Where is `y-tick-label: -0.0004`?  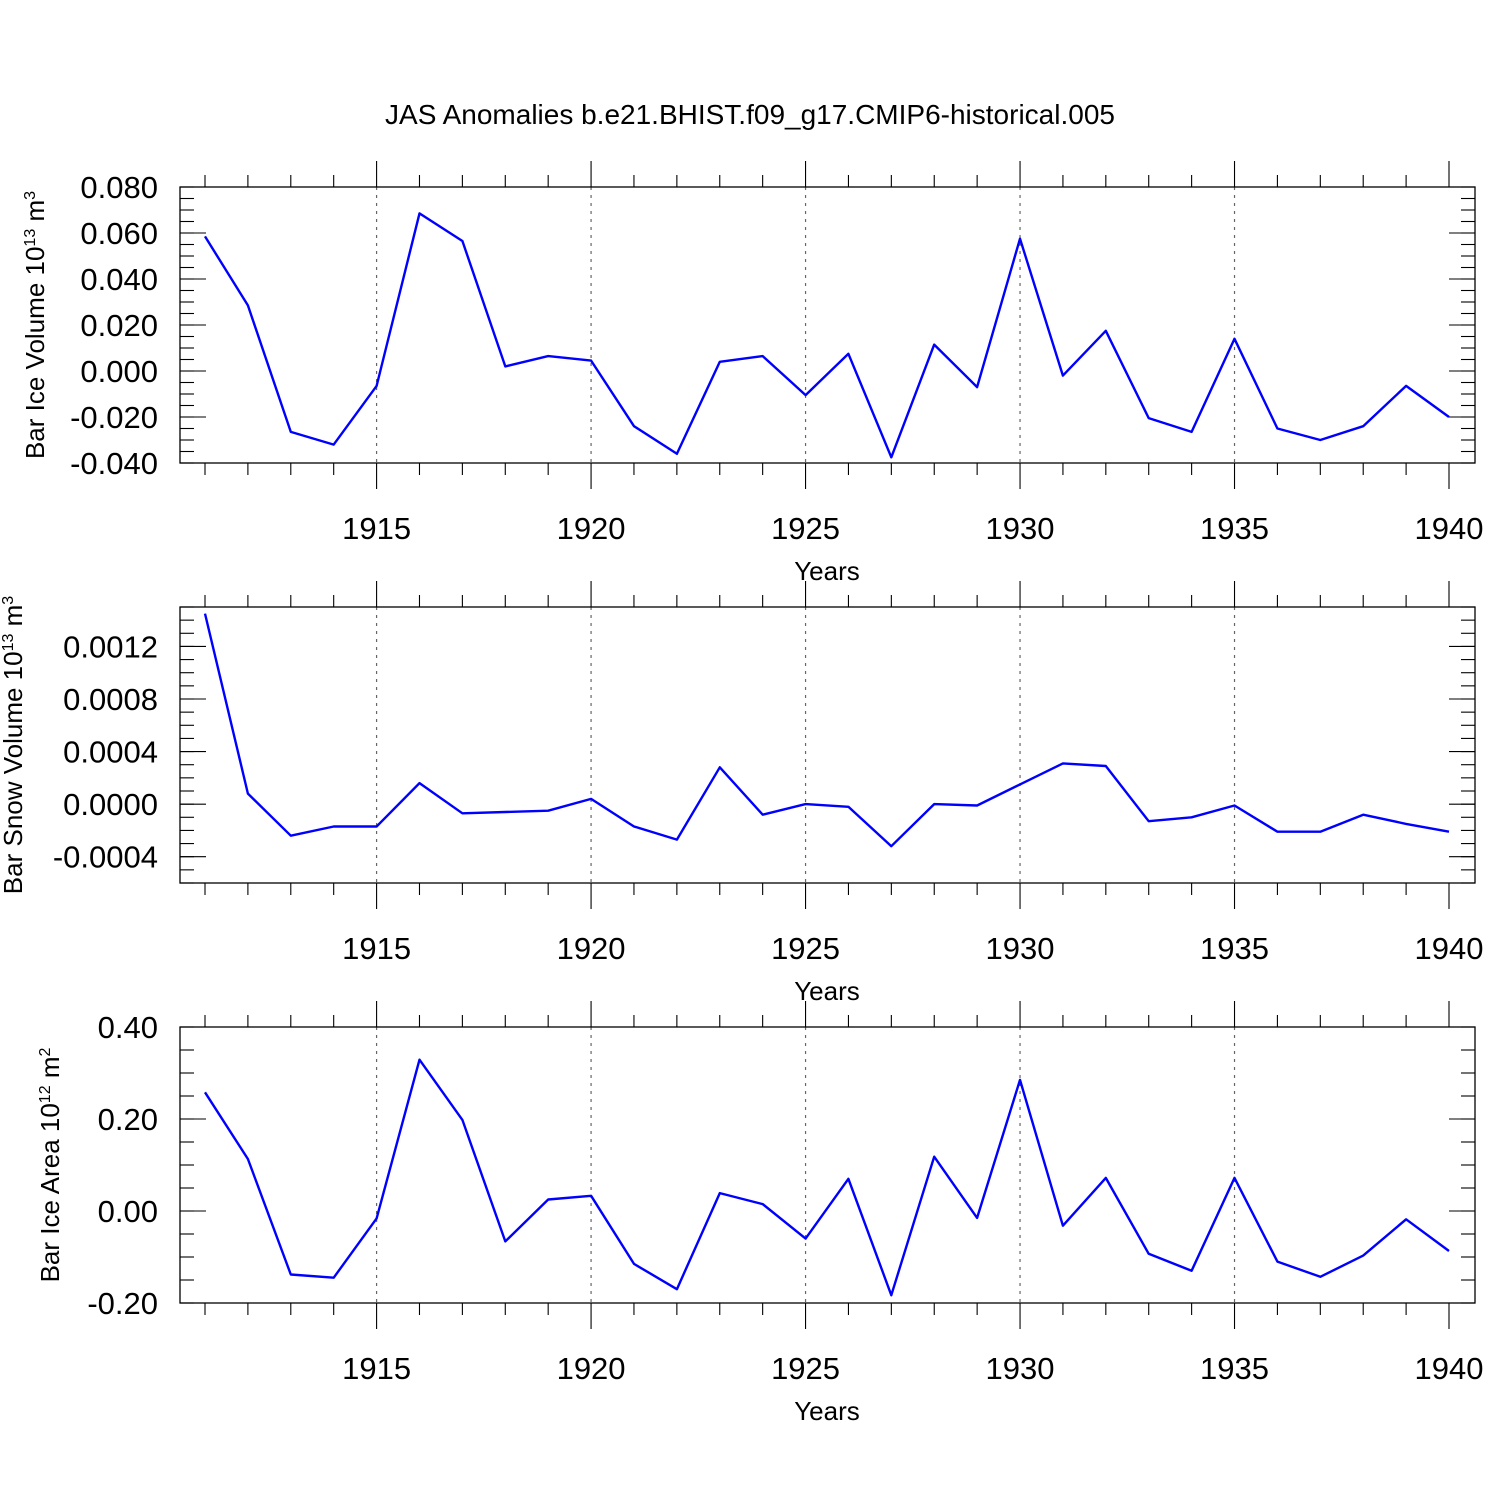
y-tick-label: -0.0004 is located at coordinates (105, 857).